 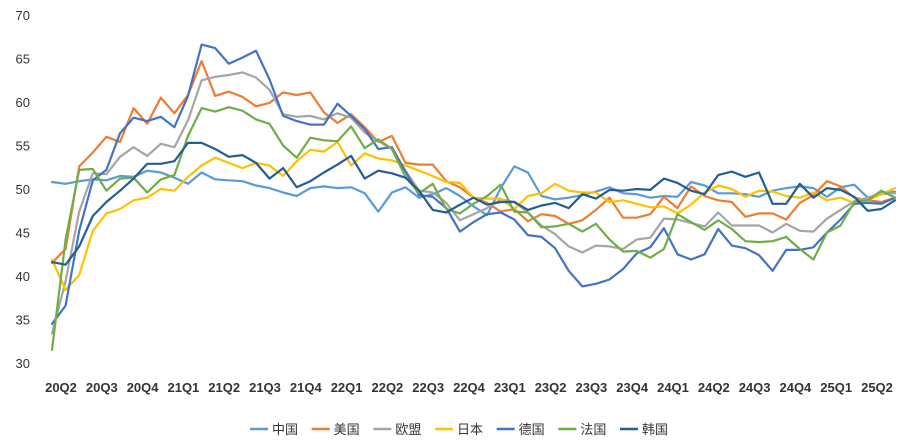 I want to click on x-tick-label: 21Q4, so click(x=306, y=387).